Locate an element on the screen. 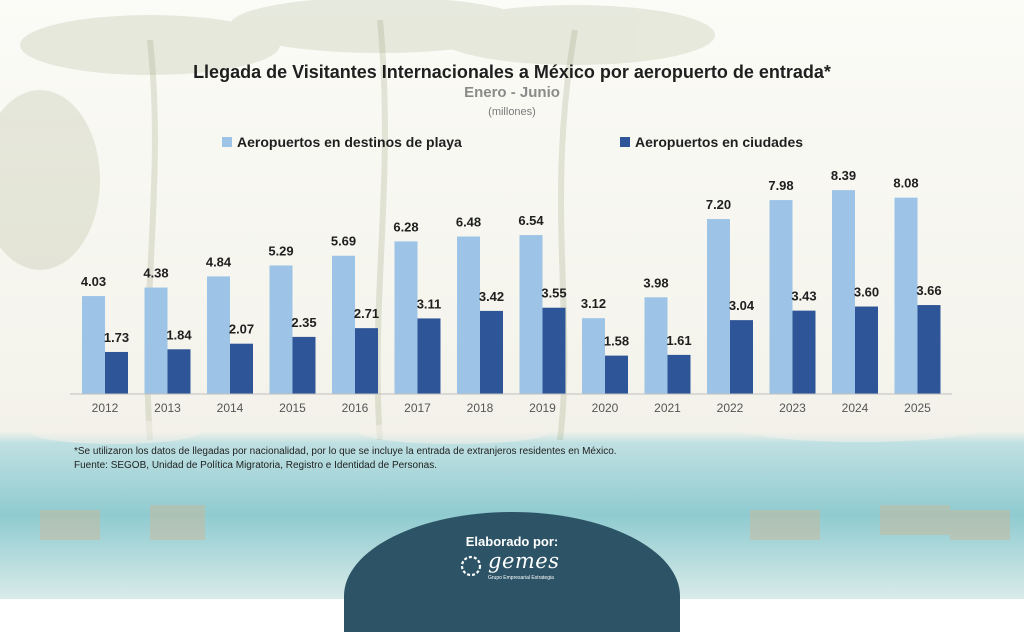  x-tick-2020: 2020 is located at coordinates (605, 408).